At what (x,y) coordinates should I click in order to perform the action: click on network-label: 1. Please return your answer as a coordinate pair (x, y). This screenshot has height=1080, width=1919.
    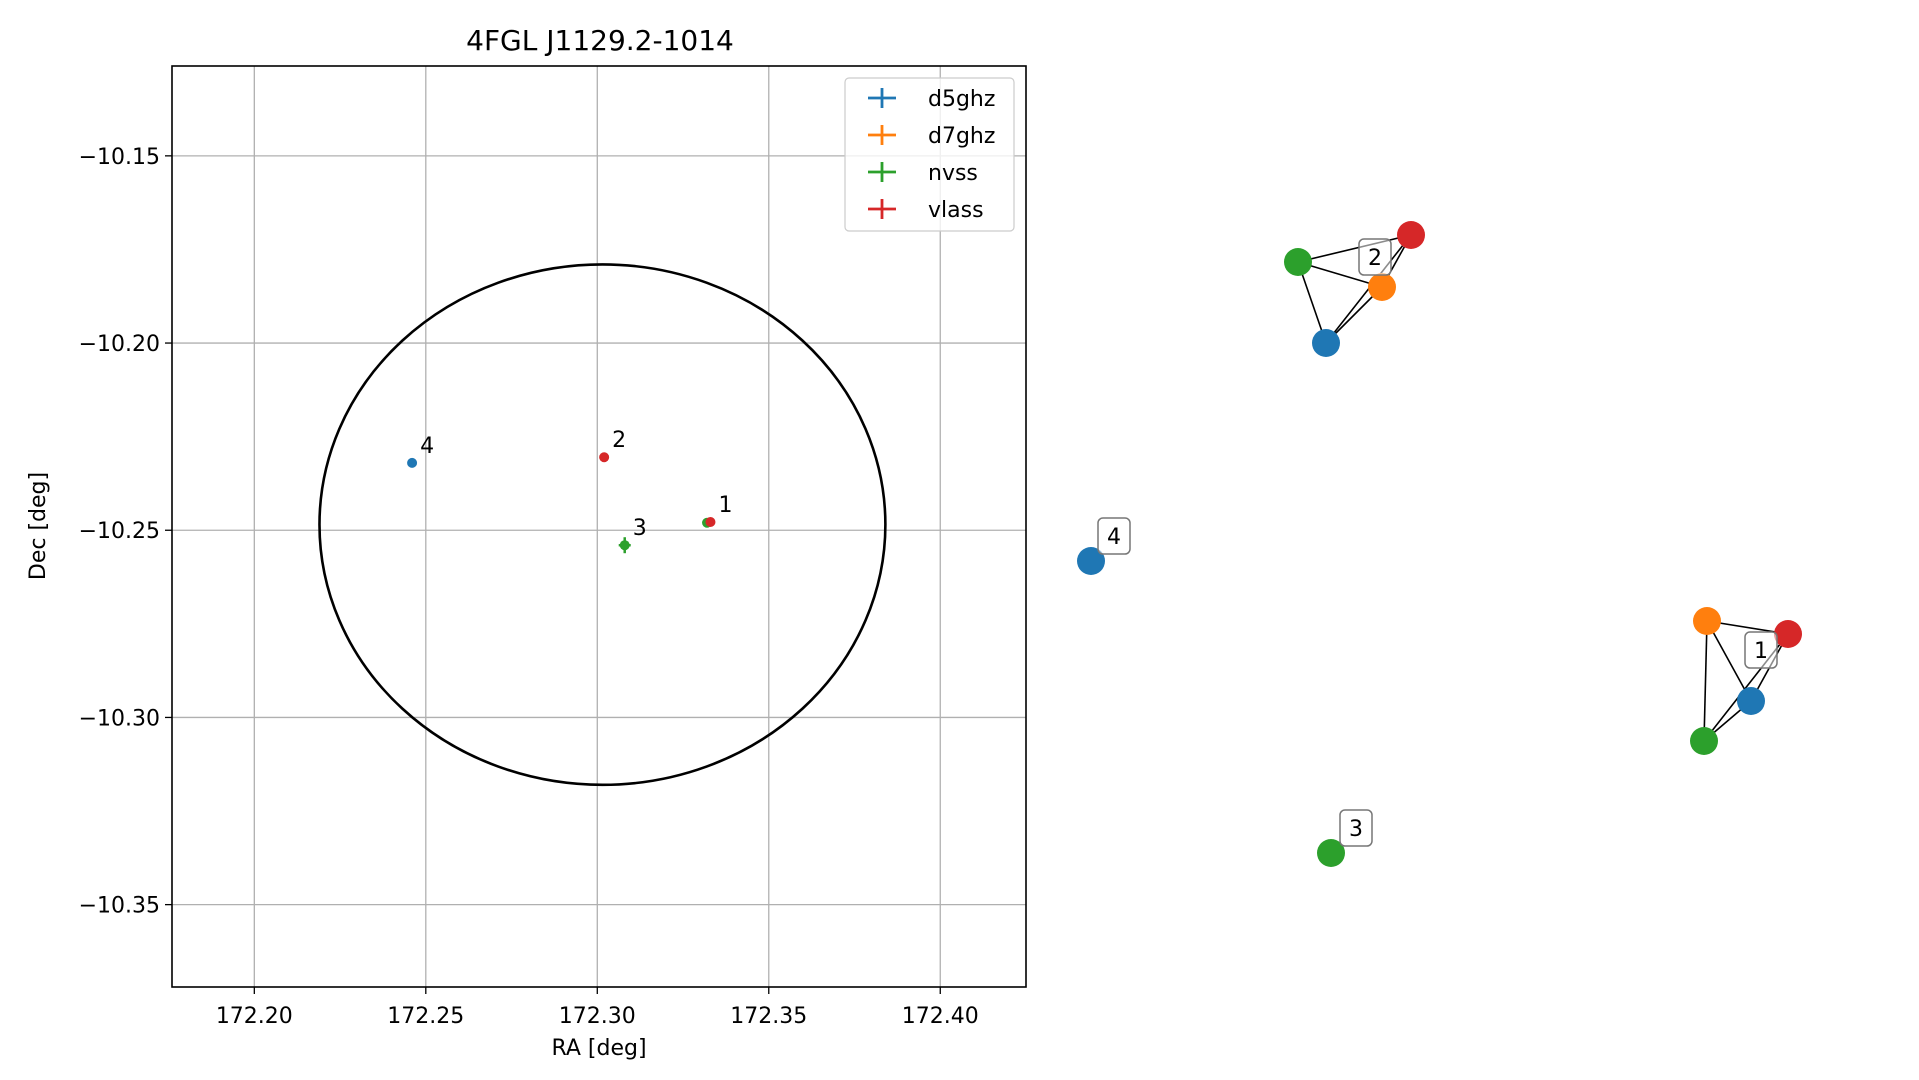
    Looking at the image, I should click on (1761, 651).